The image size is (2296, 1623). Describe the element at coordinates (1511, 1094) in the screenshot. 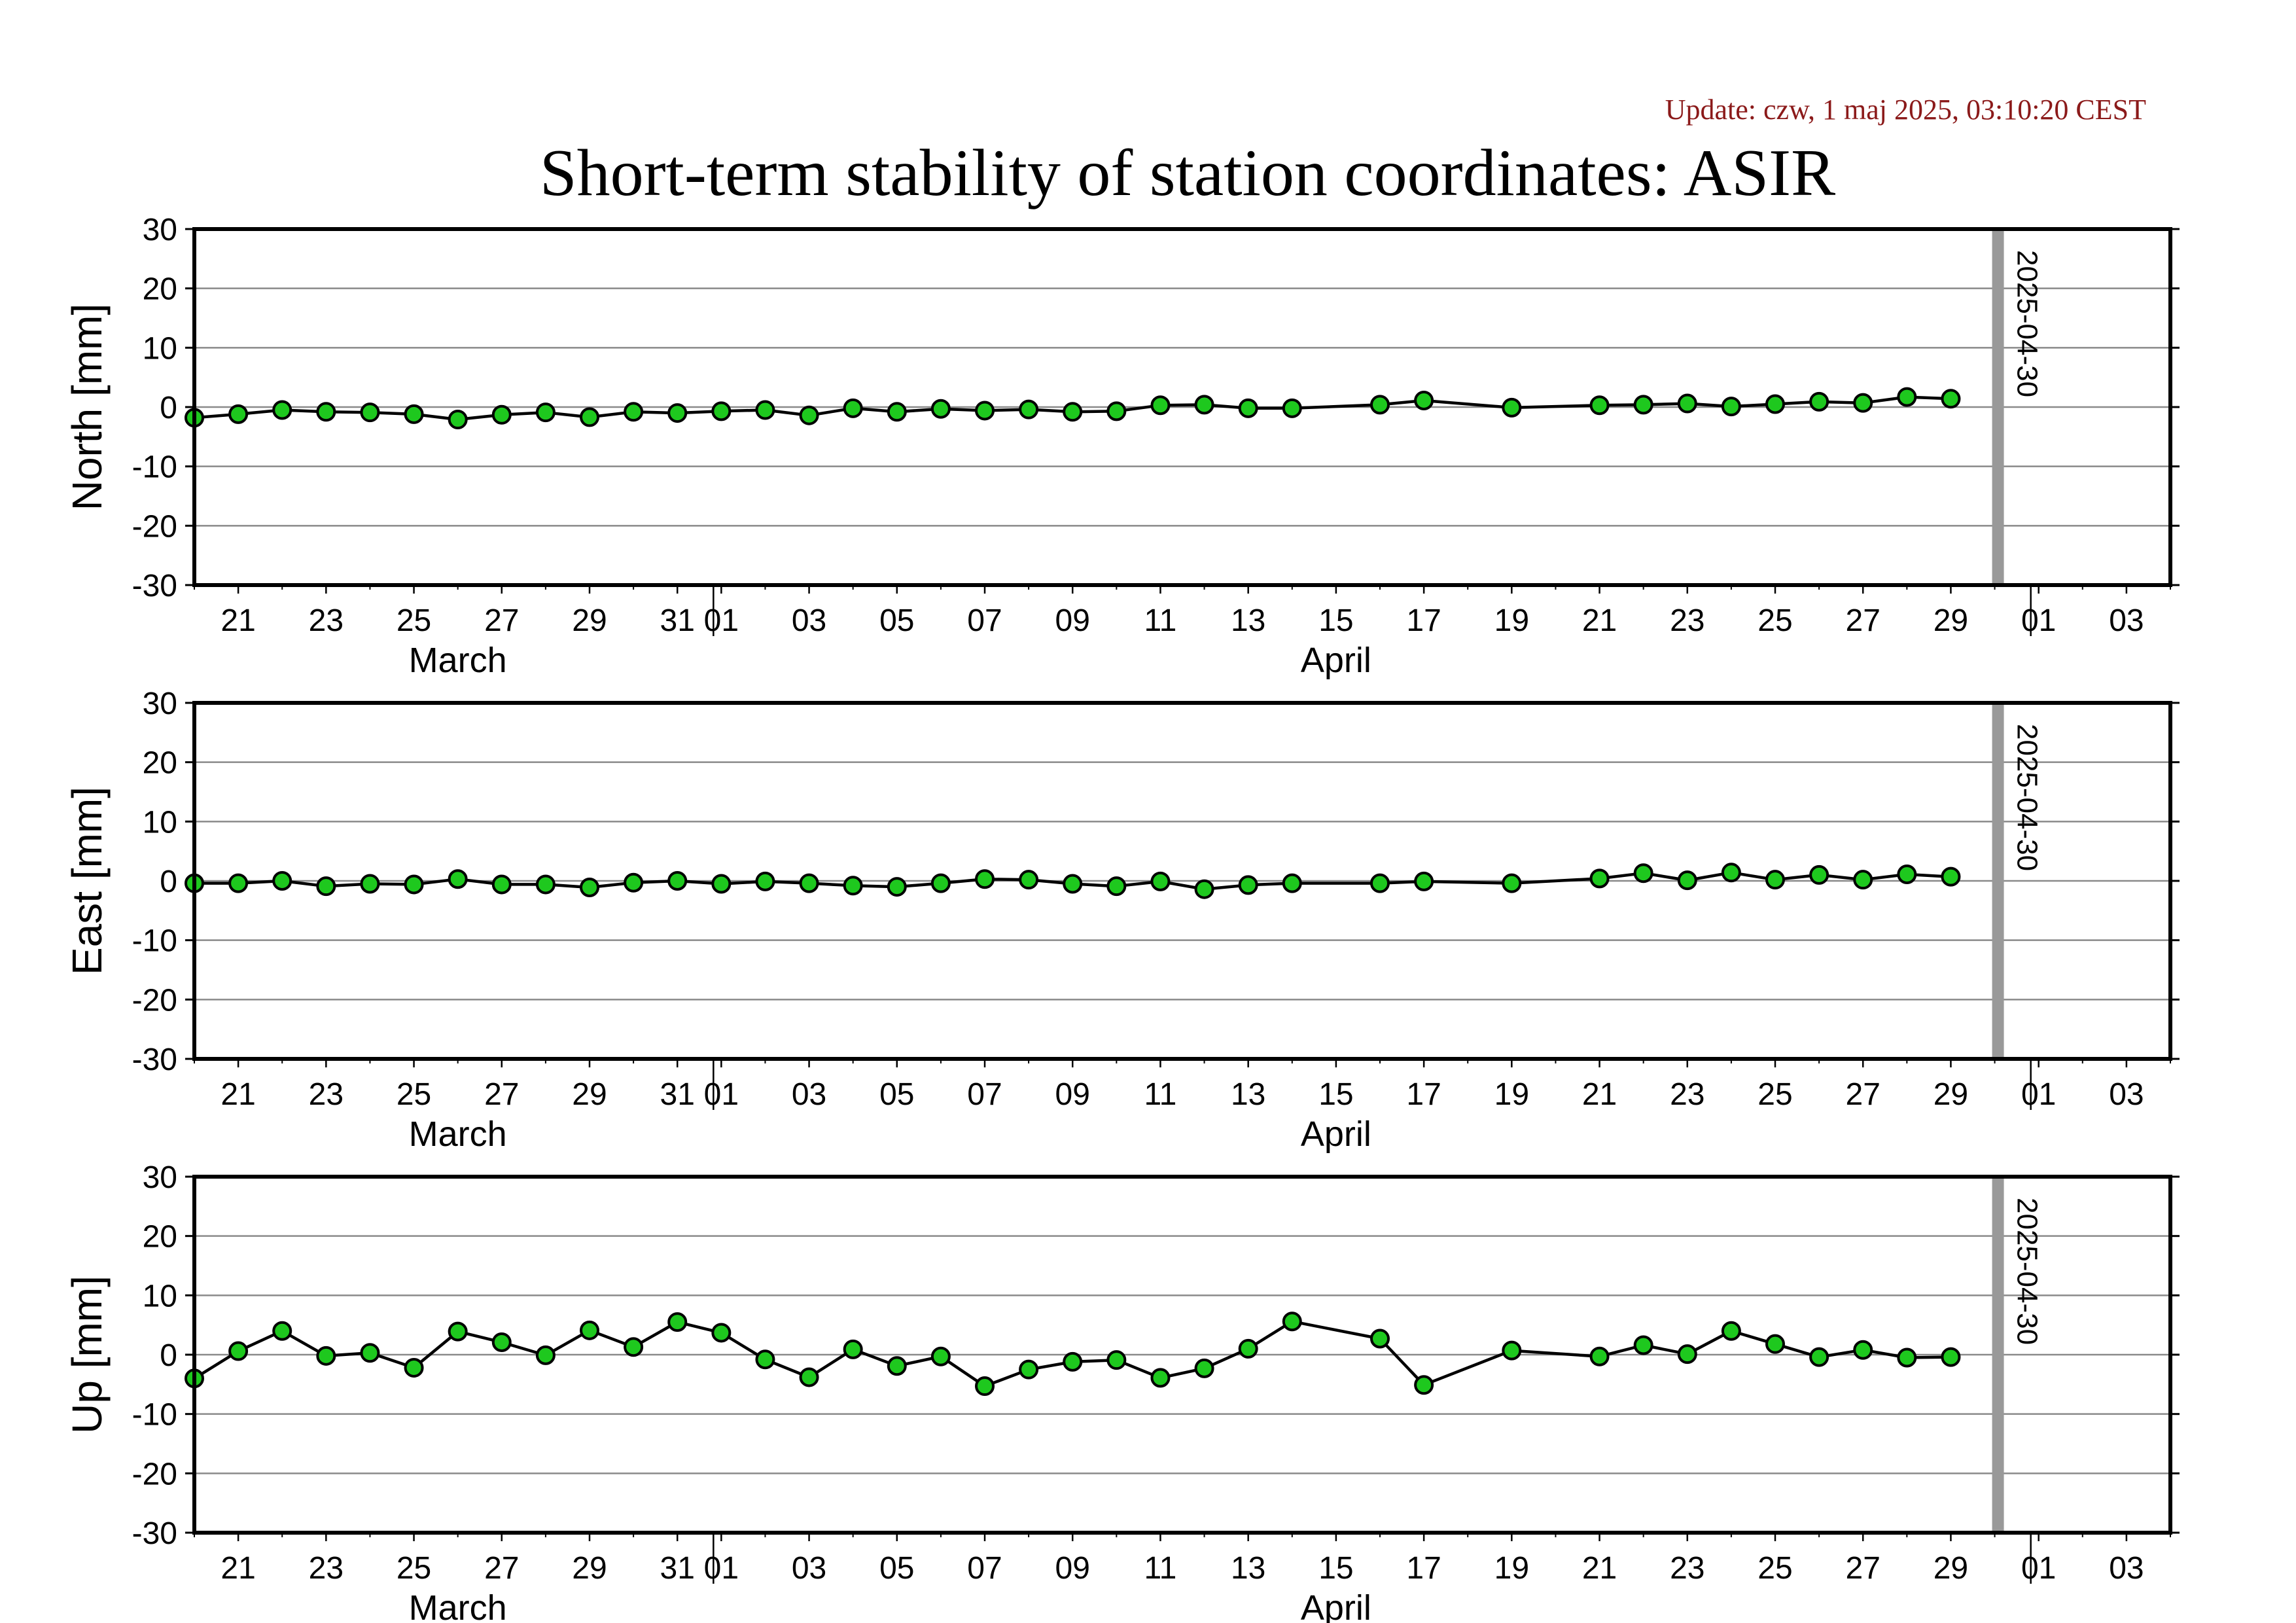

I see `x-tick-label: 19` at that location.